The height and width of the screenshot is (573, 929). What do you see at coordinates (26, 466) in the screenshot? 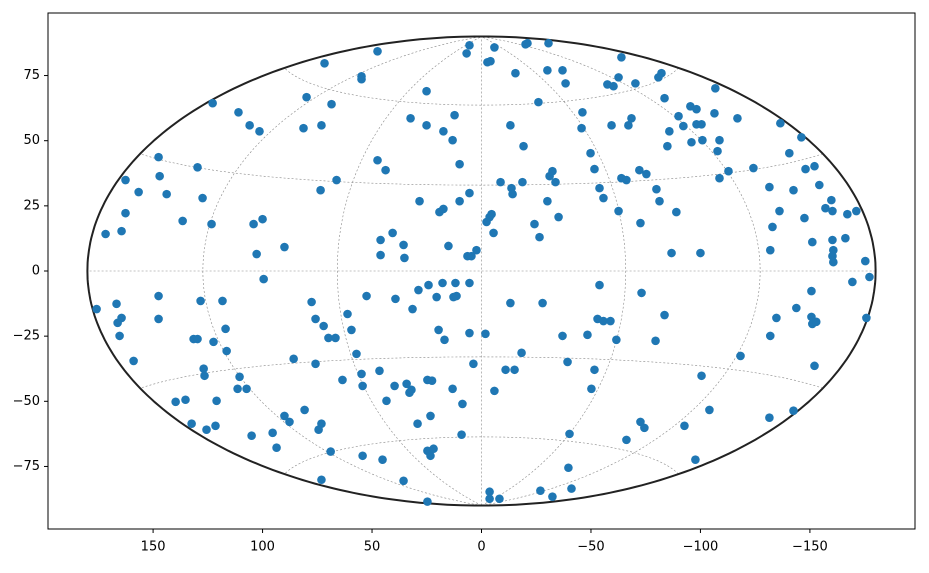
I see `y-tick-label: −75` at bounding box center [26, 466].